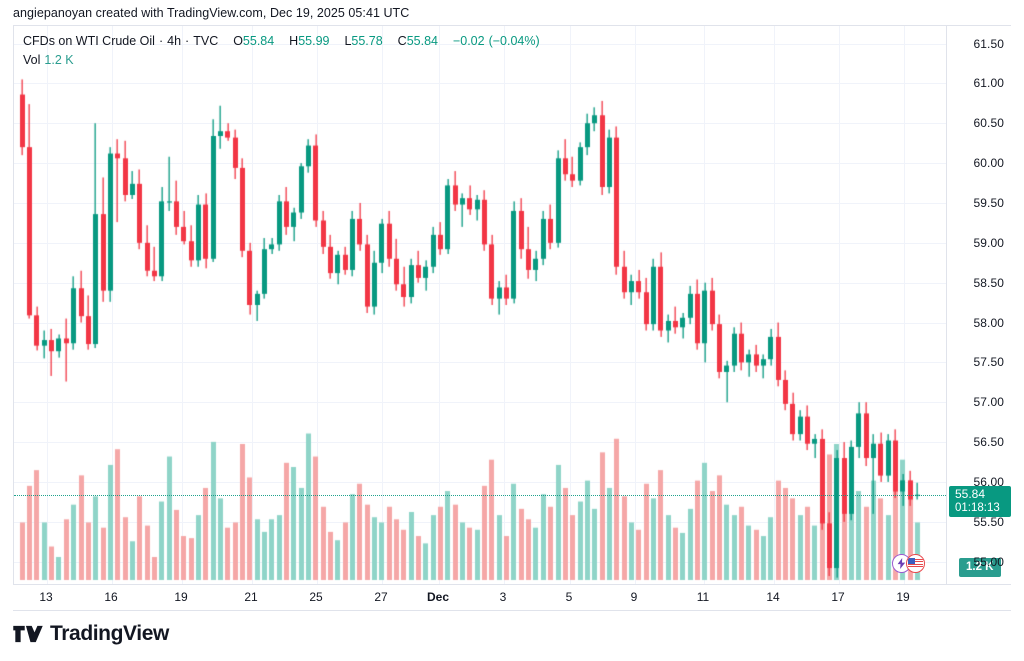  What do you see at coordinates (316, 597) in the screenshot?
I see `time-tick-label: 25` at bounding box center [316, 597].